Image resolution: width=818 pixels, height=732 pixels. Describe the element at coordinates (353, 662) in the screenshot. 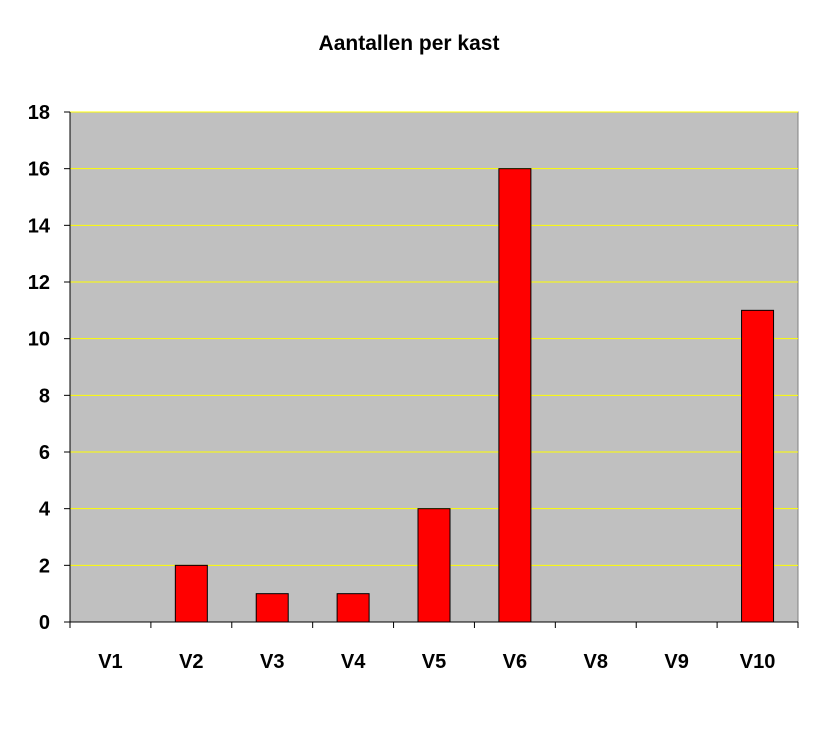

I see `x-tick-label: V4` at that location.